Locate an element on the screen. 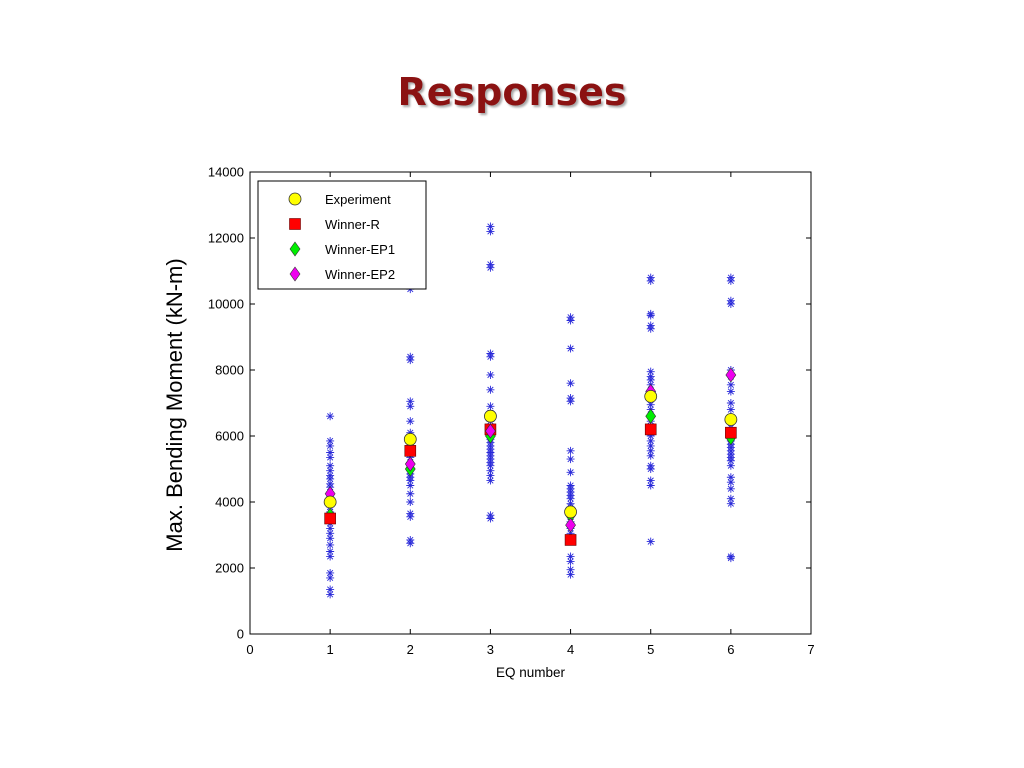 The width and height of the screenshot is (1024, 768). y-tick-label: 2000 is located at coordinates (229, 568).